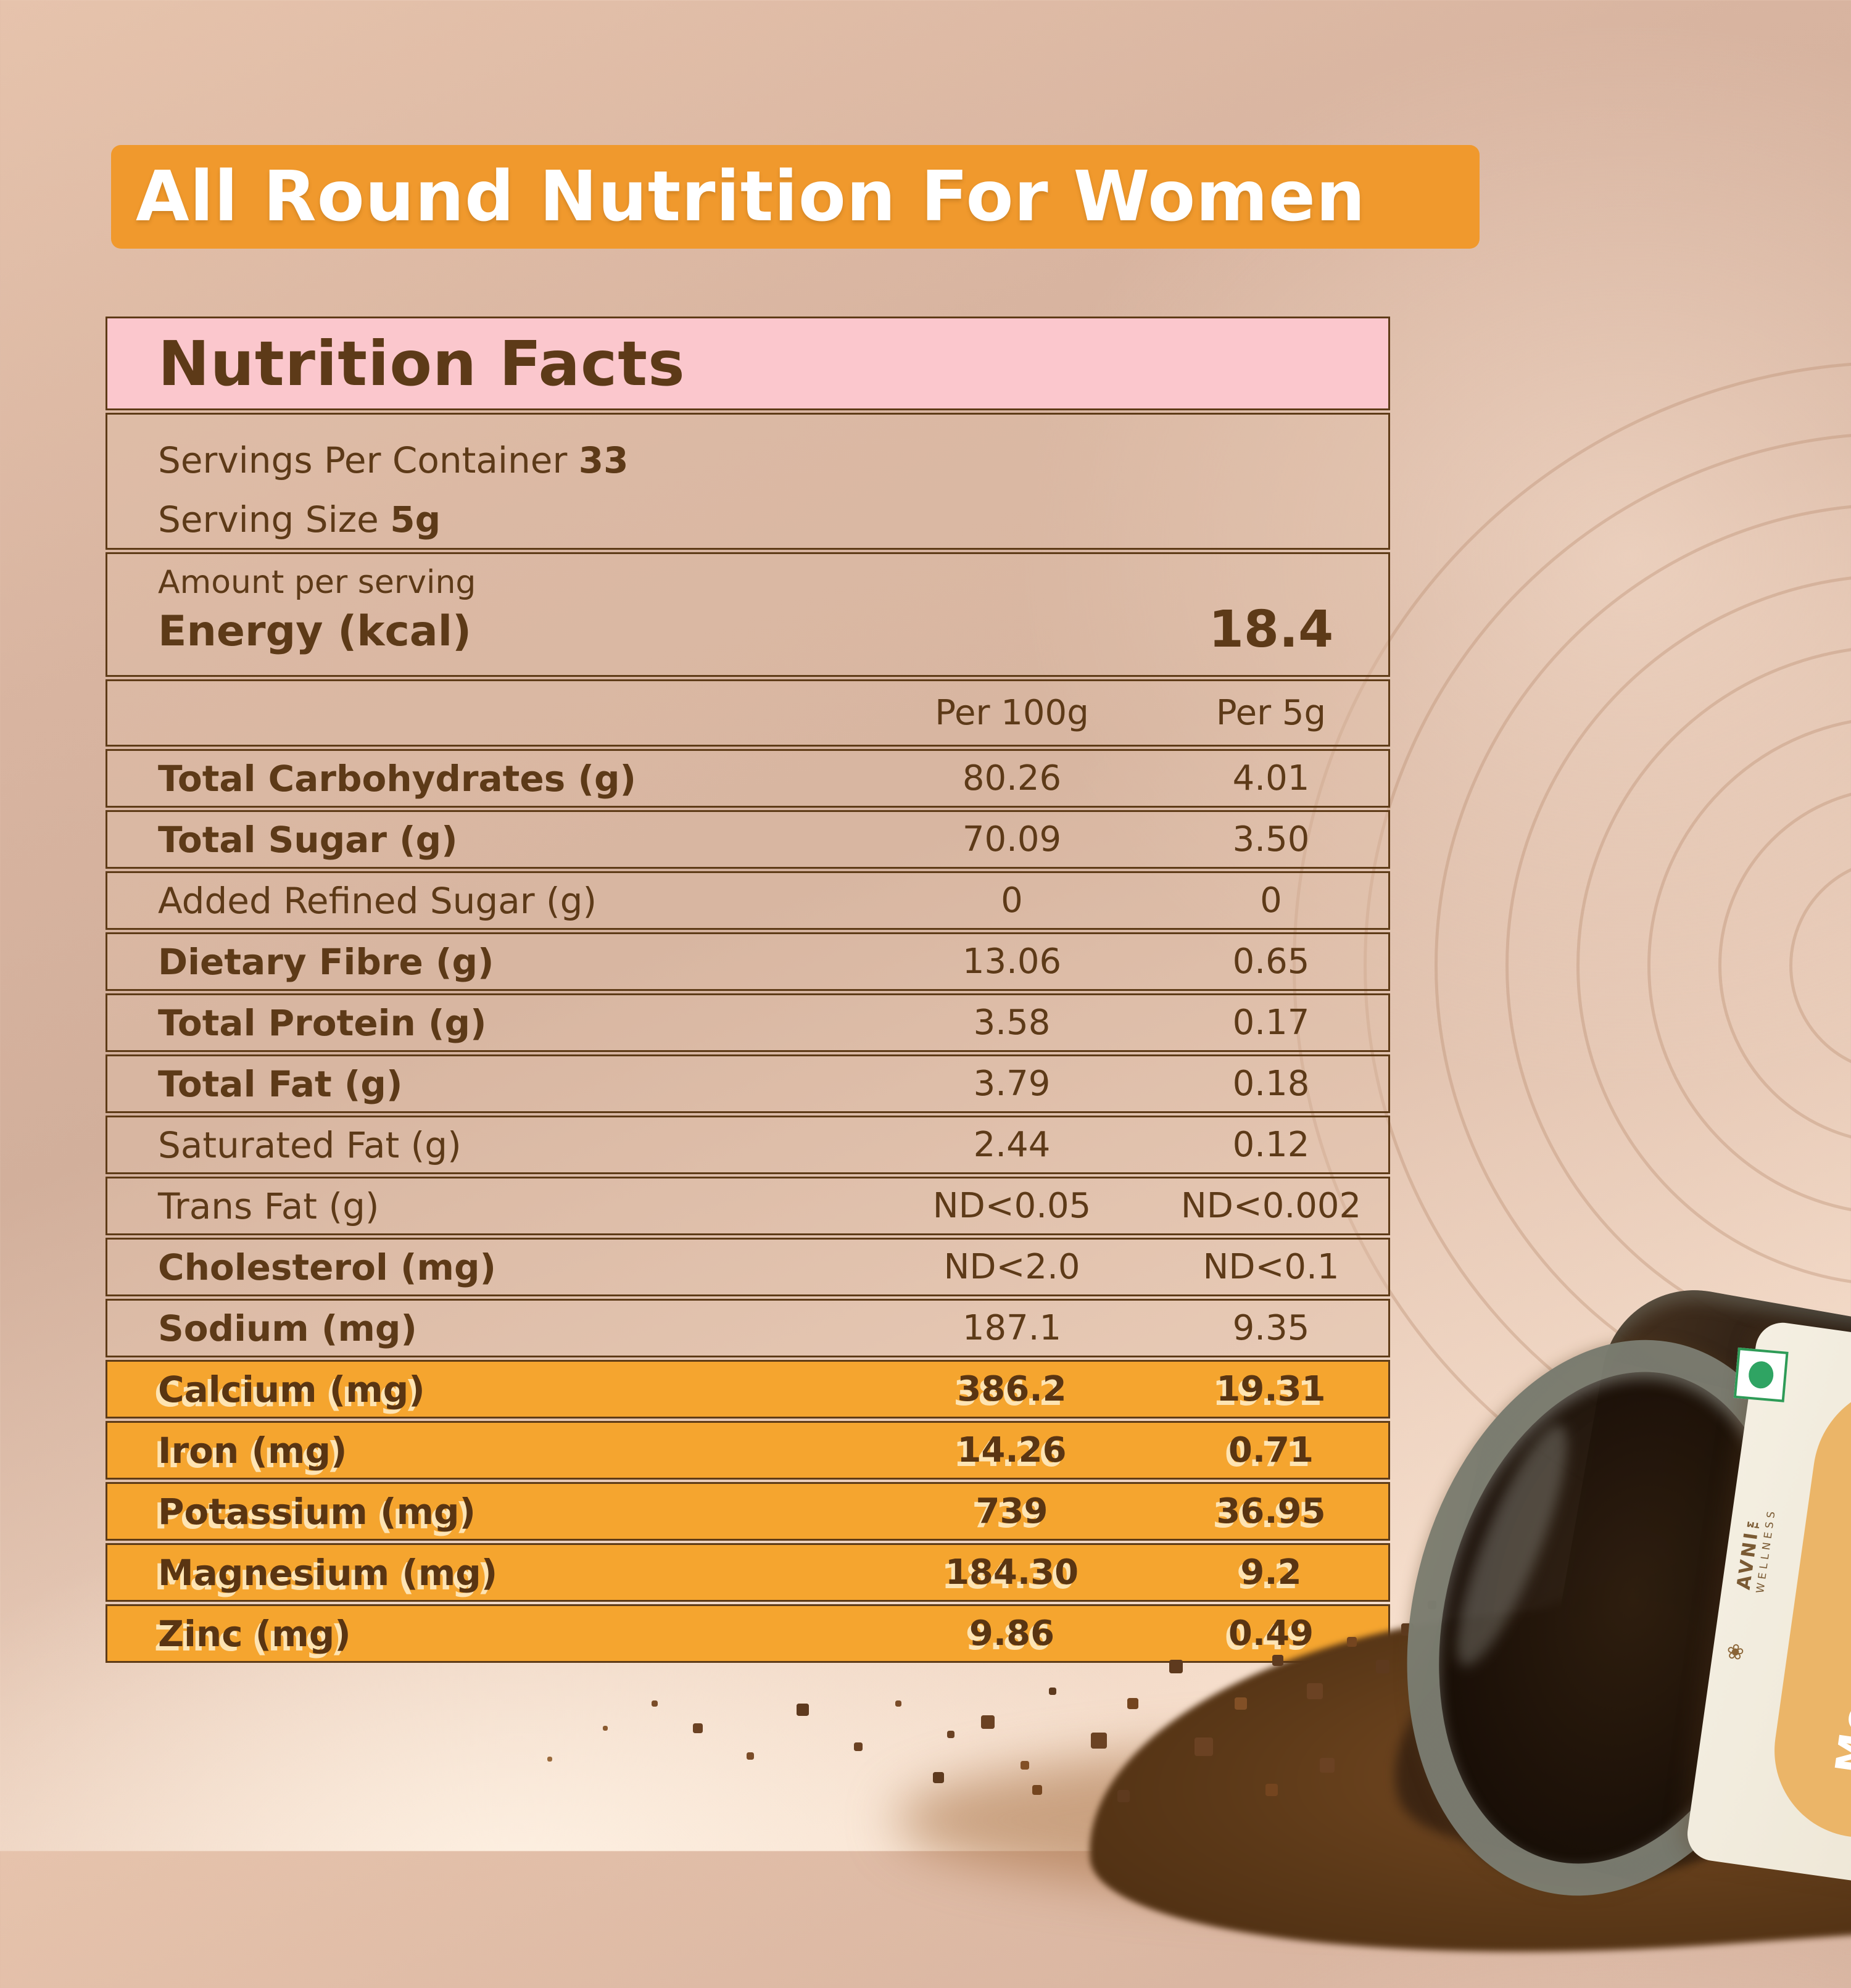  Describe the element at coordinates (1012, 1084) in the screenshot. I see `value-per-100g: 3.79` at that location.